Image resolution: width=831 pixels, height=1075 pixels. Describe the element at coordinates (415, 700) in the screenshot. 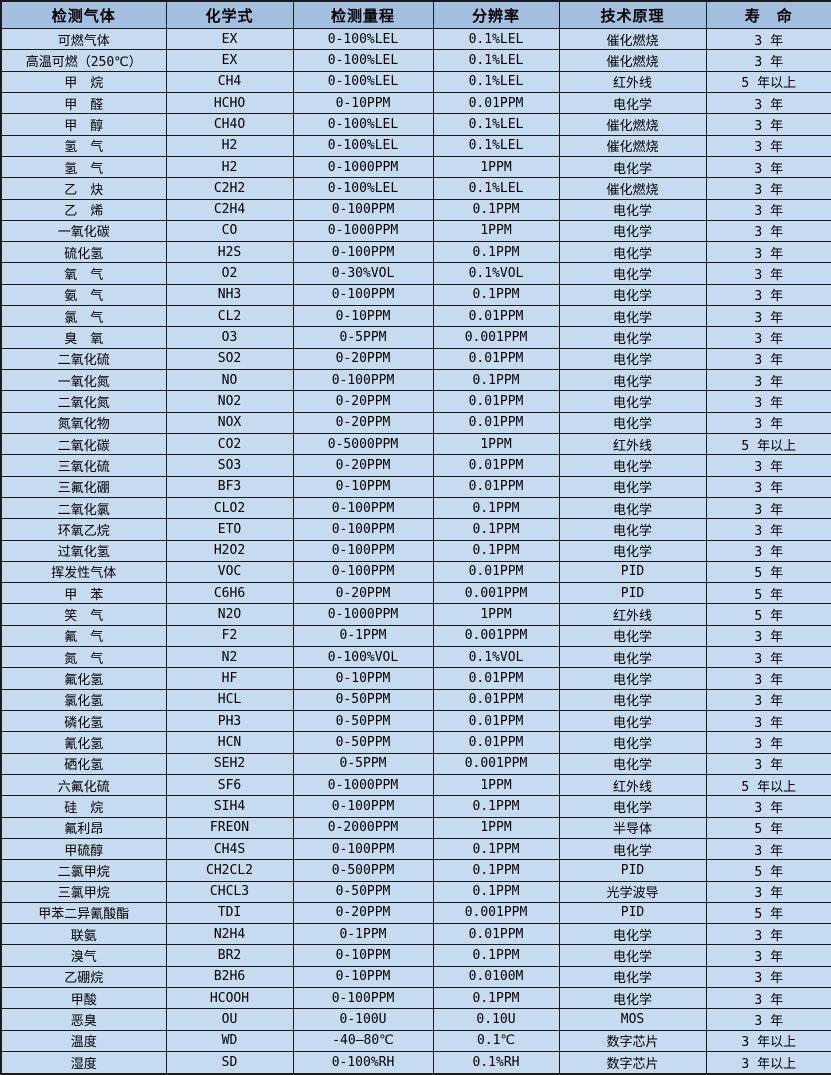

I see `table-row: 氯化氢 HCL 0-50PPM 0.01PPM 电化学 3 年` at that location.